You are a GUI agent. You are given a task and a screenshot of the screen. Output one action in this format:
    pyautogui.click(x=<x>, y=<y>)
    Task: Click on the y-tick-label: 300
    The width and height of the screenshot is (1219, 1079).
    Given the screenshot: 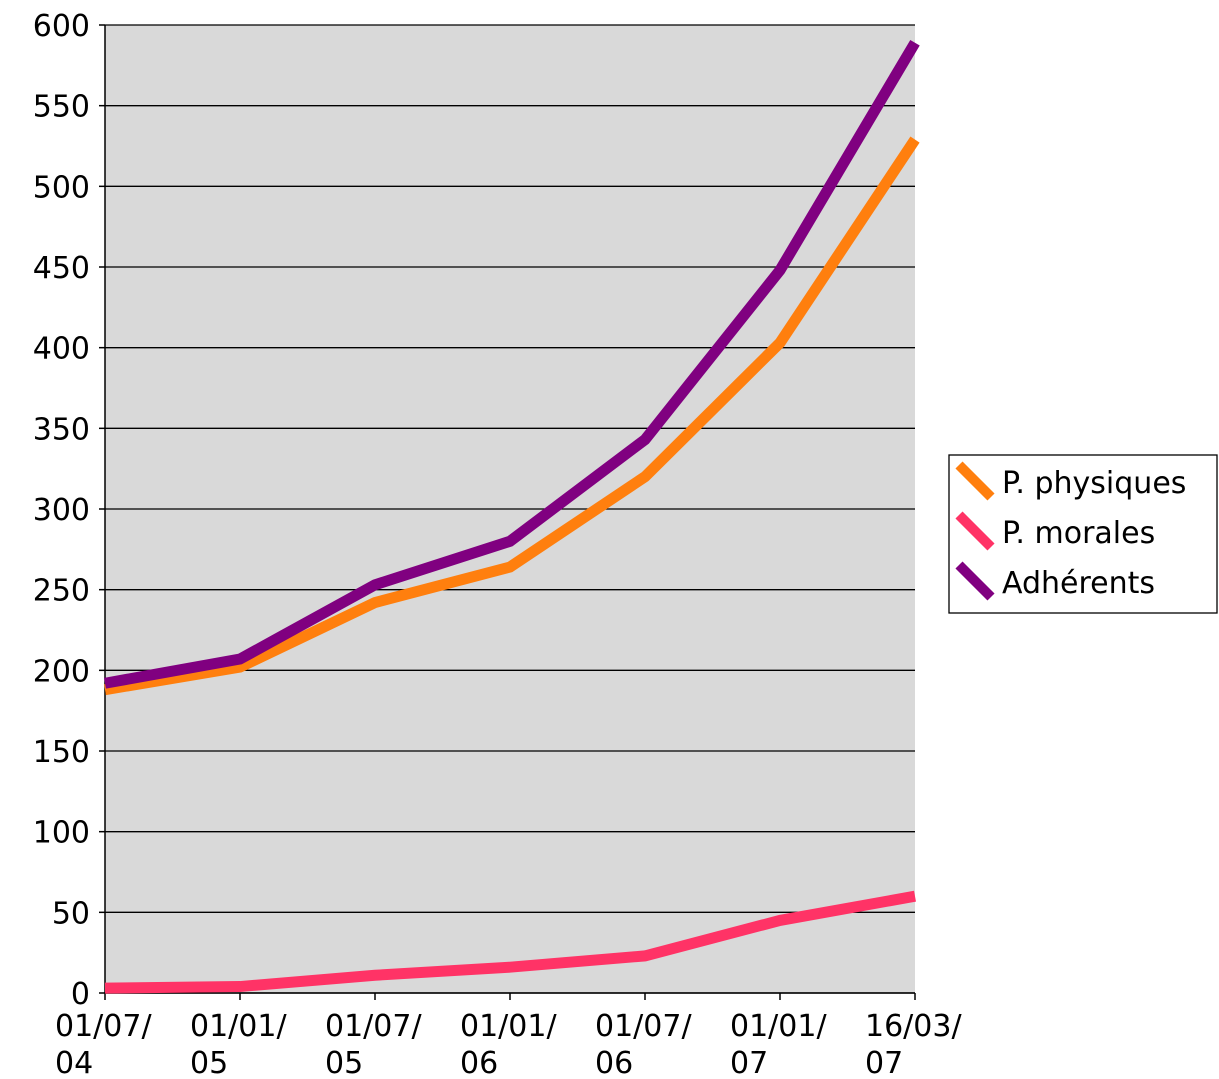 What is the action you would take?
    pyautogui.click(x=61, y=510)
    